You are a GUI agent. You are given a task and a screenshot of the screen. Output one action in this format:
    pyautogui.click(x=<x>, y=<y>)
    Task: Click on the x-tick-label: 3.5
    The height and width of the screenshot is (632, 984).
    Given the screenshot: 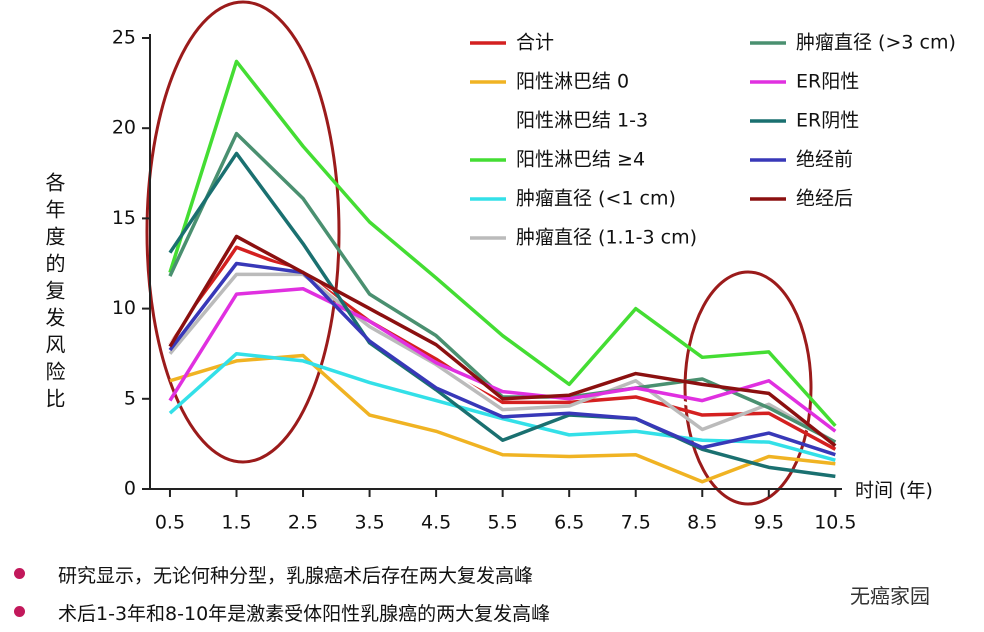 What is the action you would take?
    pyautogui.click(x=369, y=523)
    